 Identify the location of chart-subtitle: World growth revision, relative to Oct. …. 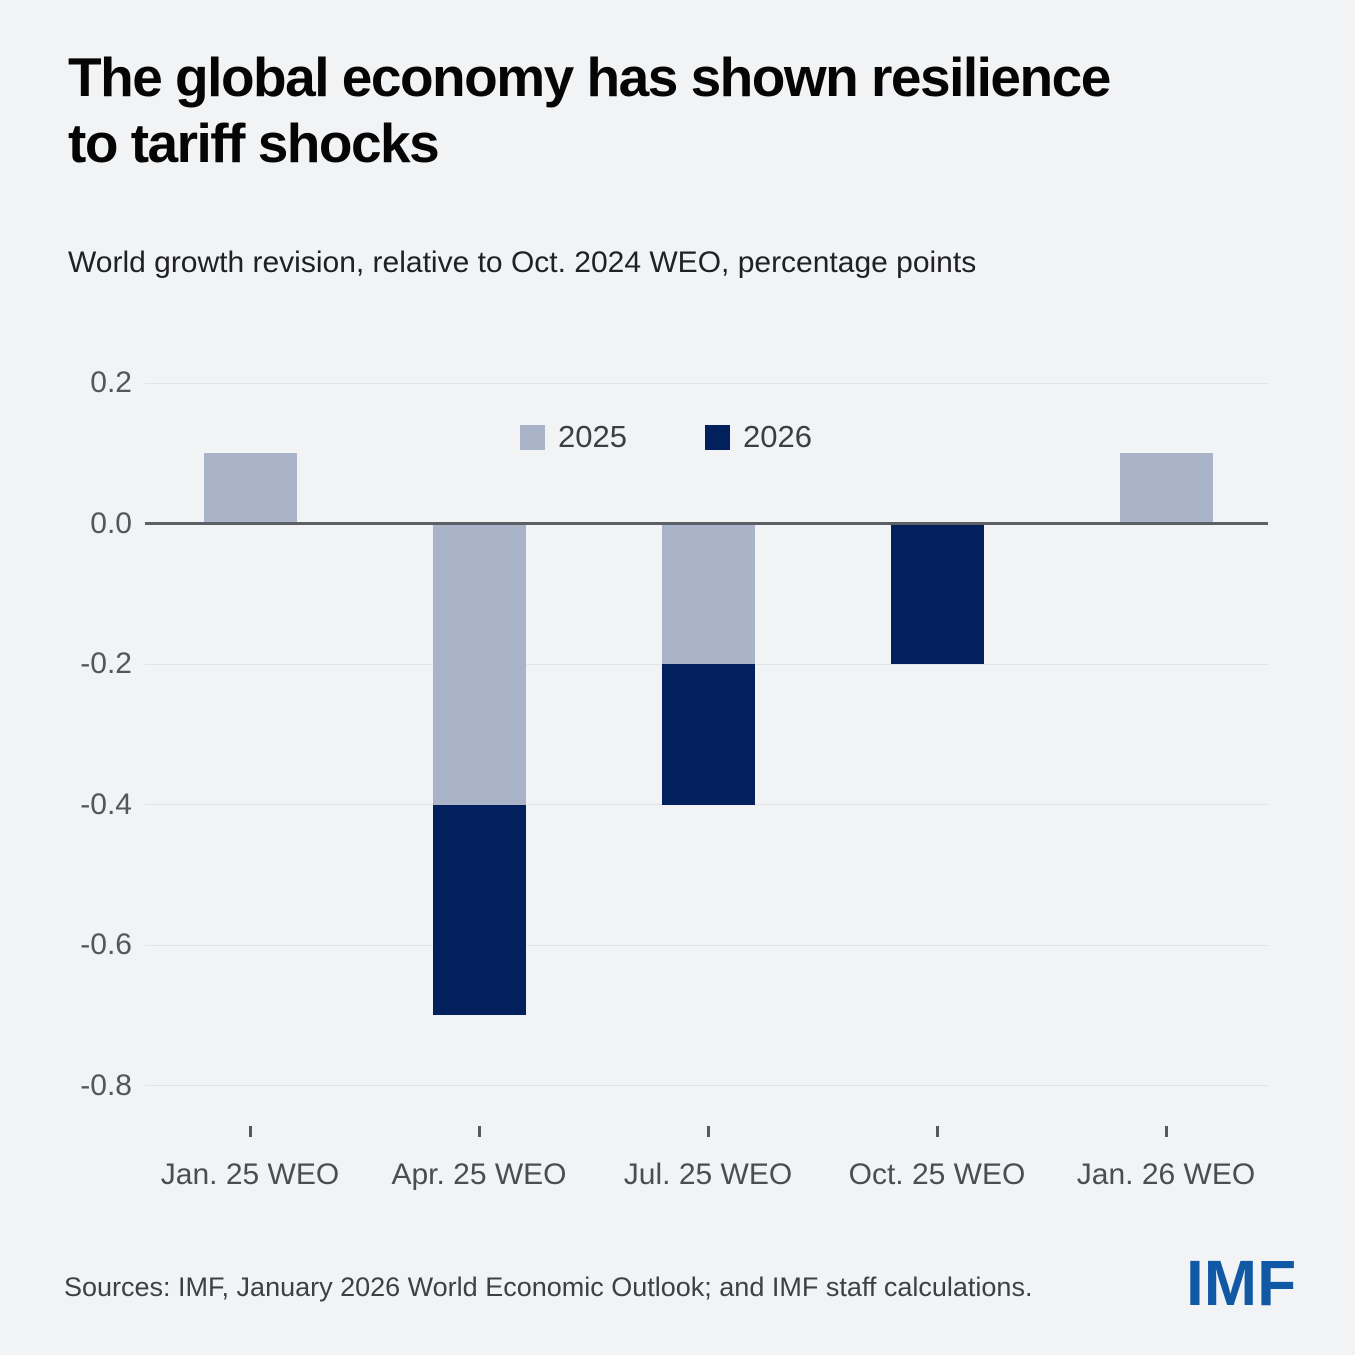
(522, 262).